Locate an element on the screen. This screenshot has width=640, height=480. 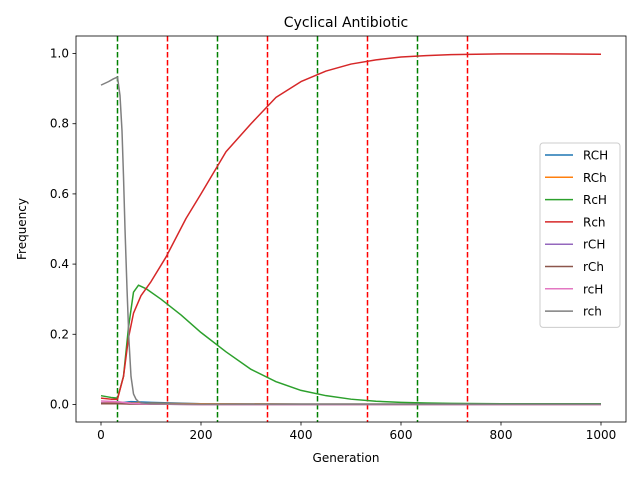
legend-label-RCH: RCH is located at coordinates (595, 156).